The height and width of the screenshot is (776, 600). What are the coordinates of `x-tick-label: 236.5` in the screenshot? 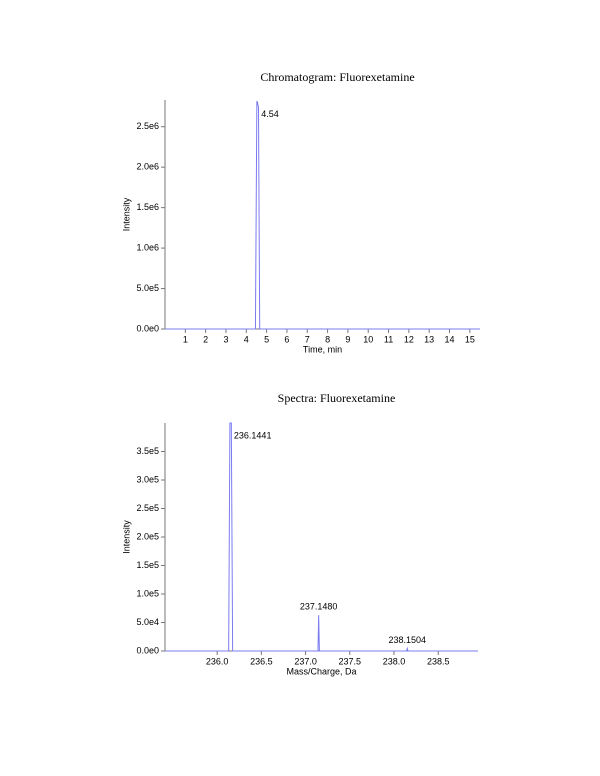 It's located at (261, 661).